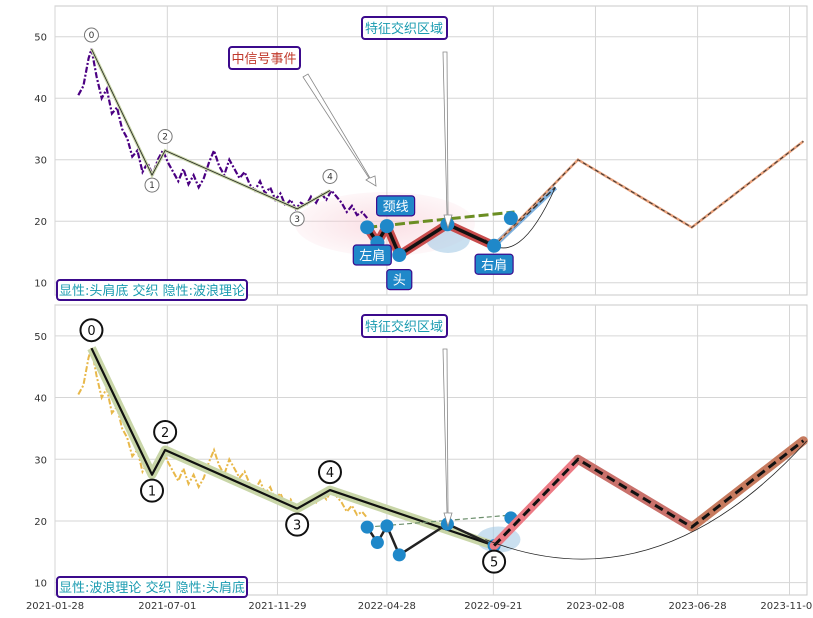  I want to click on x-tick-label: 2021-01-28, so click(55, 606).